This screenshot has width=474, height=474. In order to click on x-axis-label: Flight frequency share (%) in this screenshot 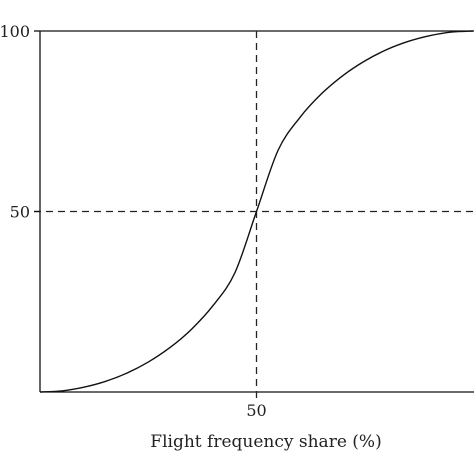, I will do `click(265, 442)`.